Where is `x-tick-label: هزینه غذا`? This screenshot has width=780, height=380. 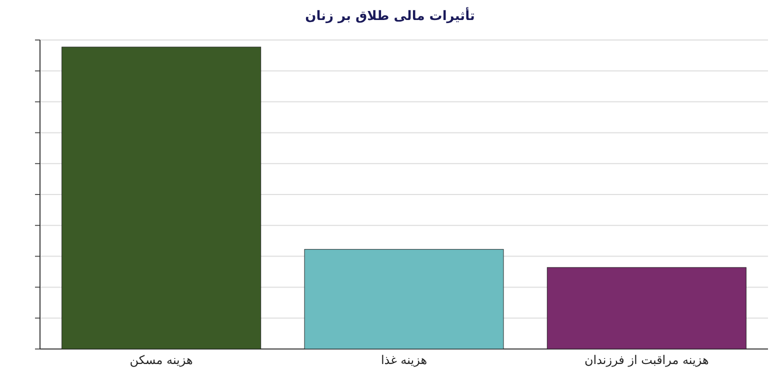
x-tick-label: هزینه غذا is located at coordinates (404, 360).